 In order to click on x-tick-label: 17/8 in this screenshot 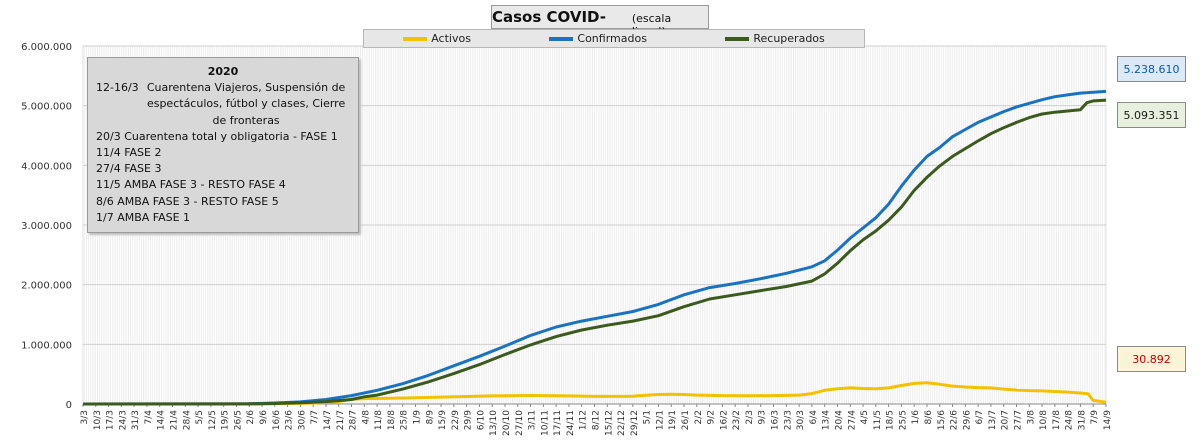, I will do `click(1057, 420)`.